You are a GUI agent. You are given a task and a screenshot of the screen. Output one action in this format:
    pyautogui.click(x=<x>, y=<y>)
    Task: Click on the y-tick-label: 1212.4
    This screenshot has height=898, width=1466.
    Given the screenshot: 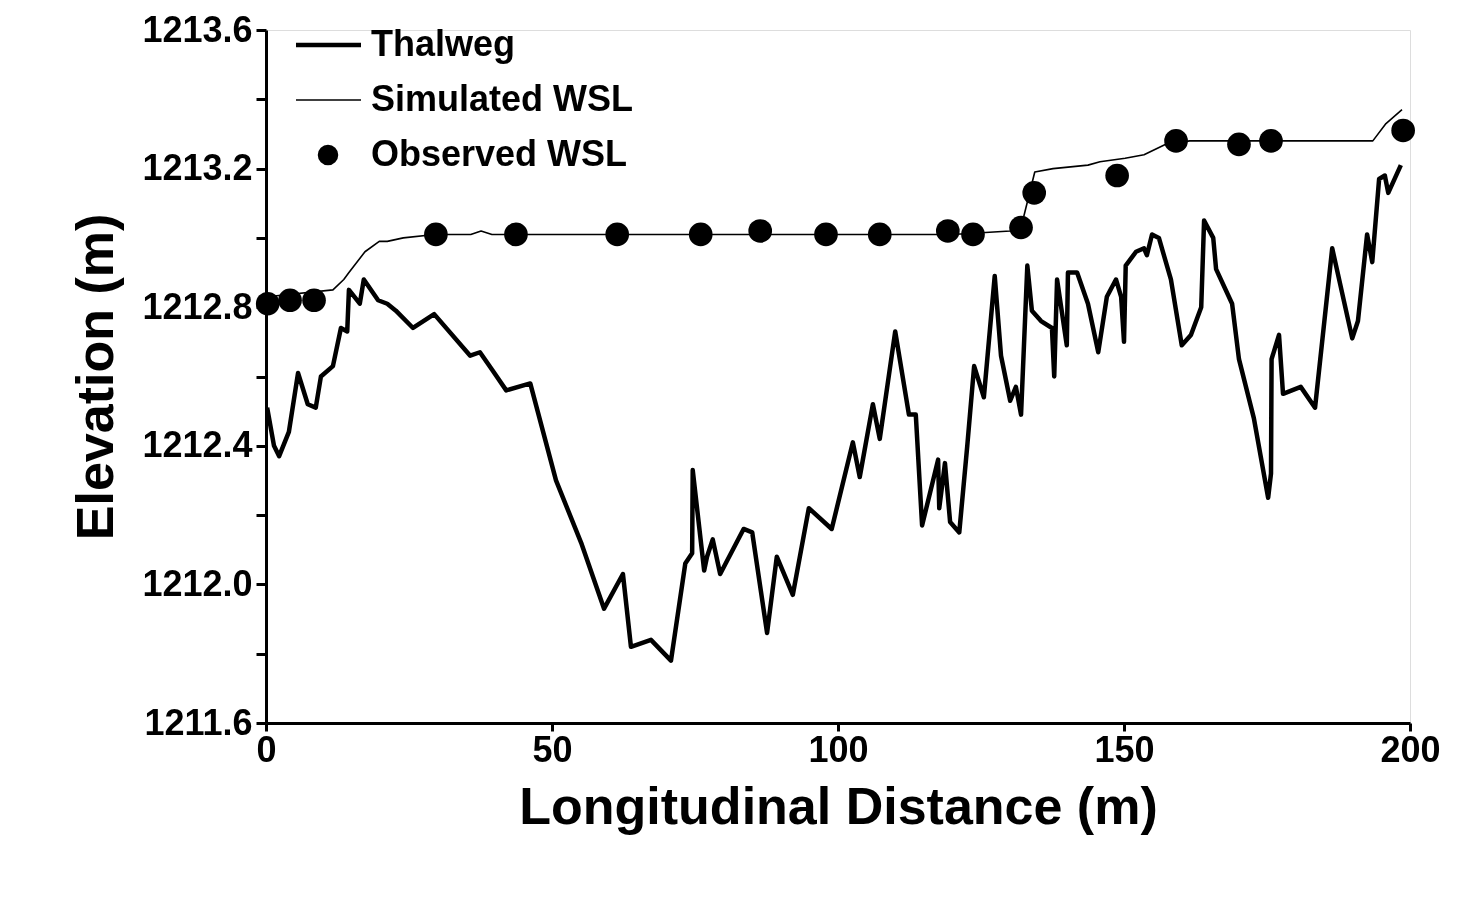 What is the action you would take?
    pyautogui.click(x=197, y=445)
    